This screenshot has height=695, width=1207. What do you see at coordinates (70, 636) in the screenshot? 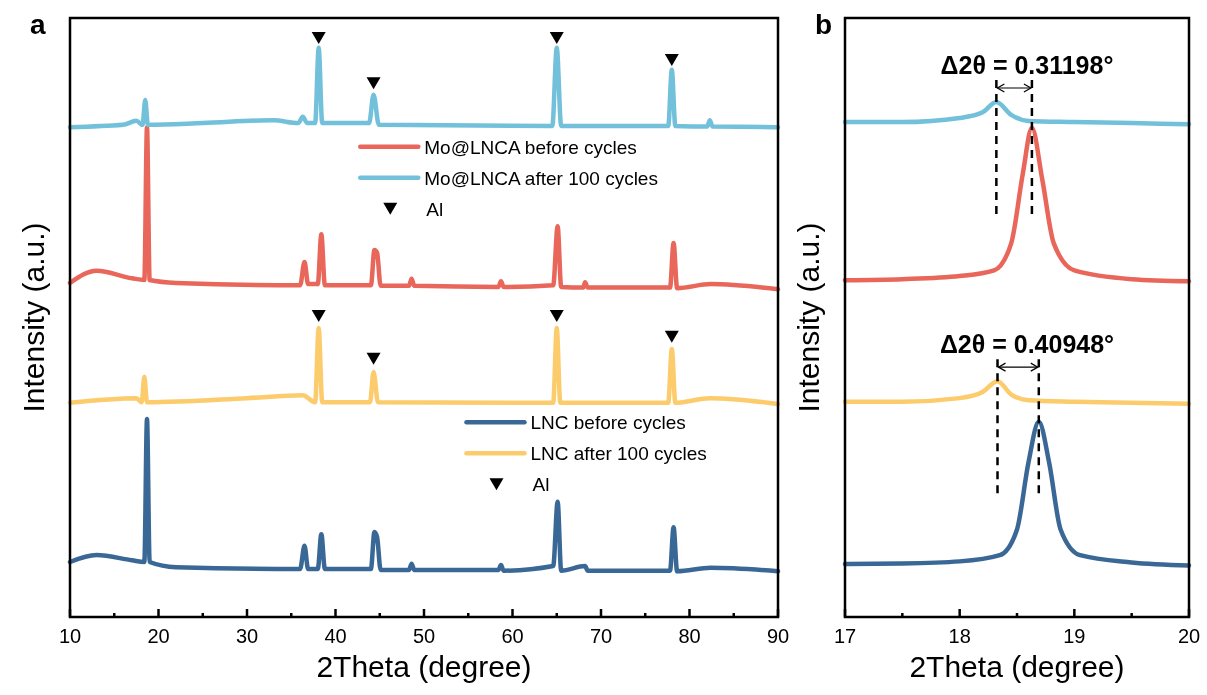
I see `x-tick-label: 10` at bounding box center [70, 636].